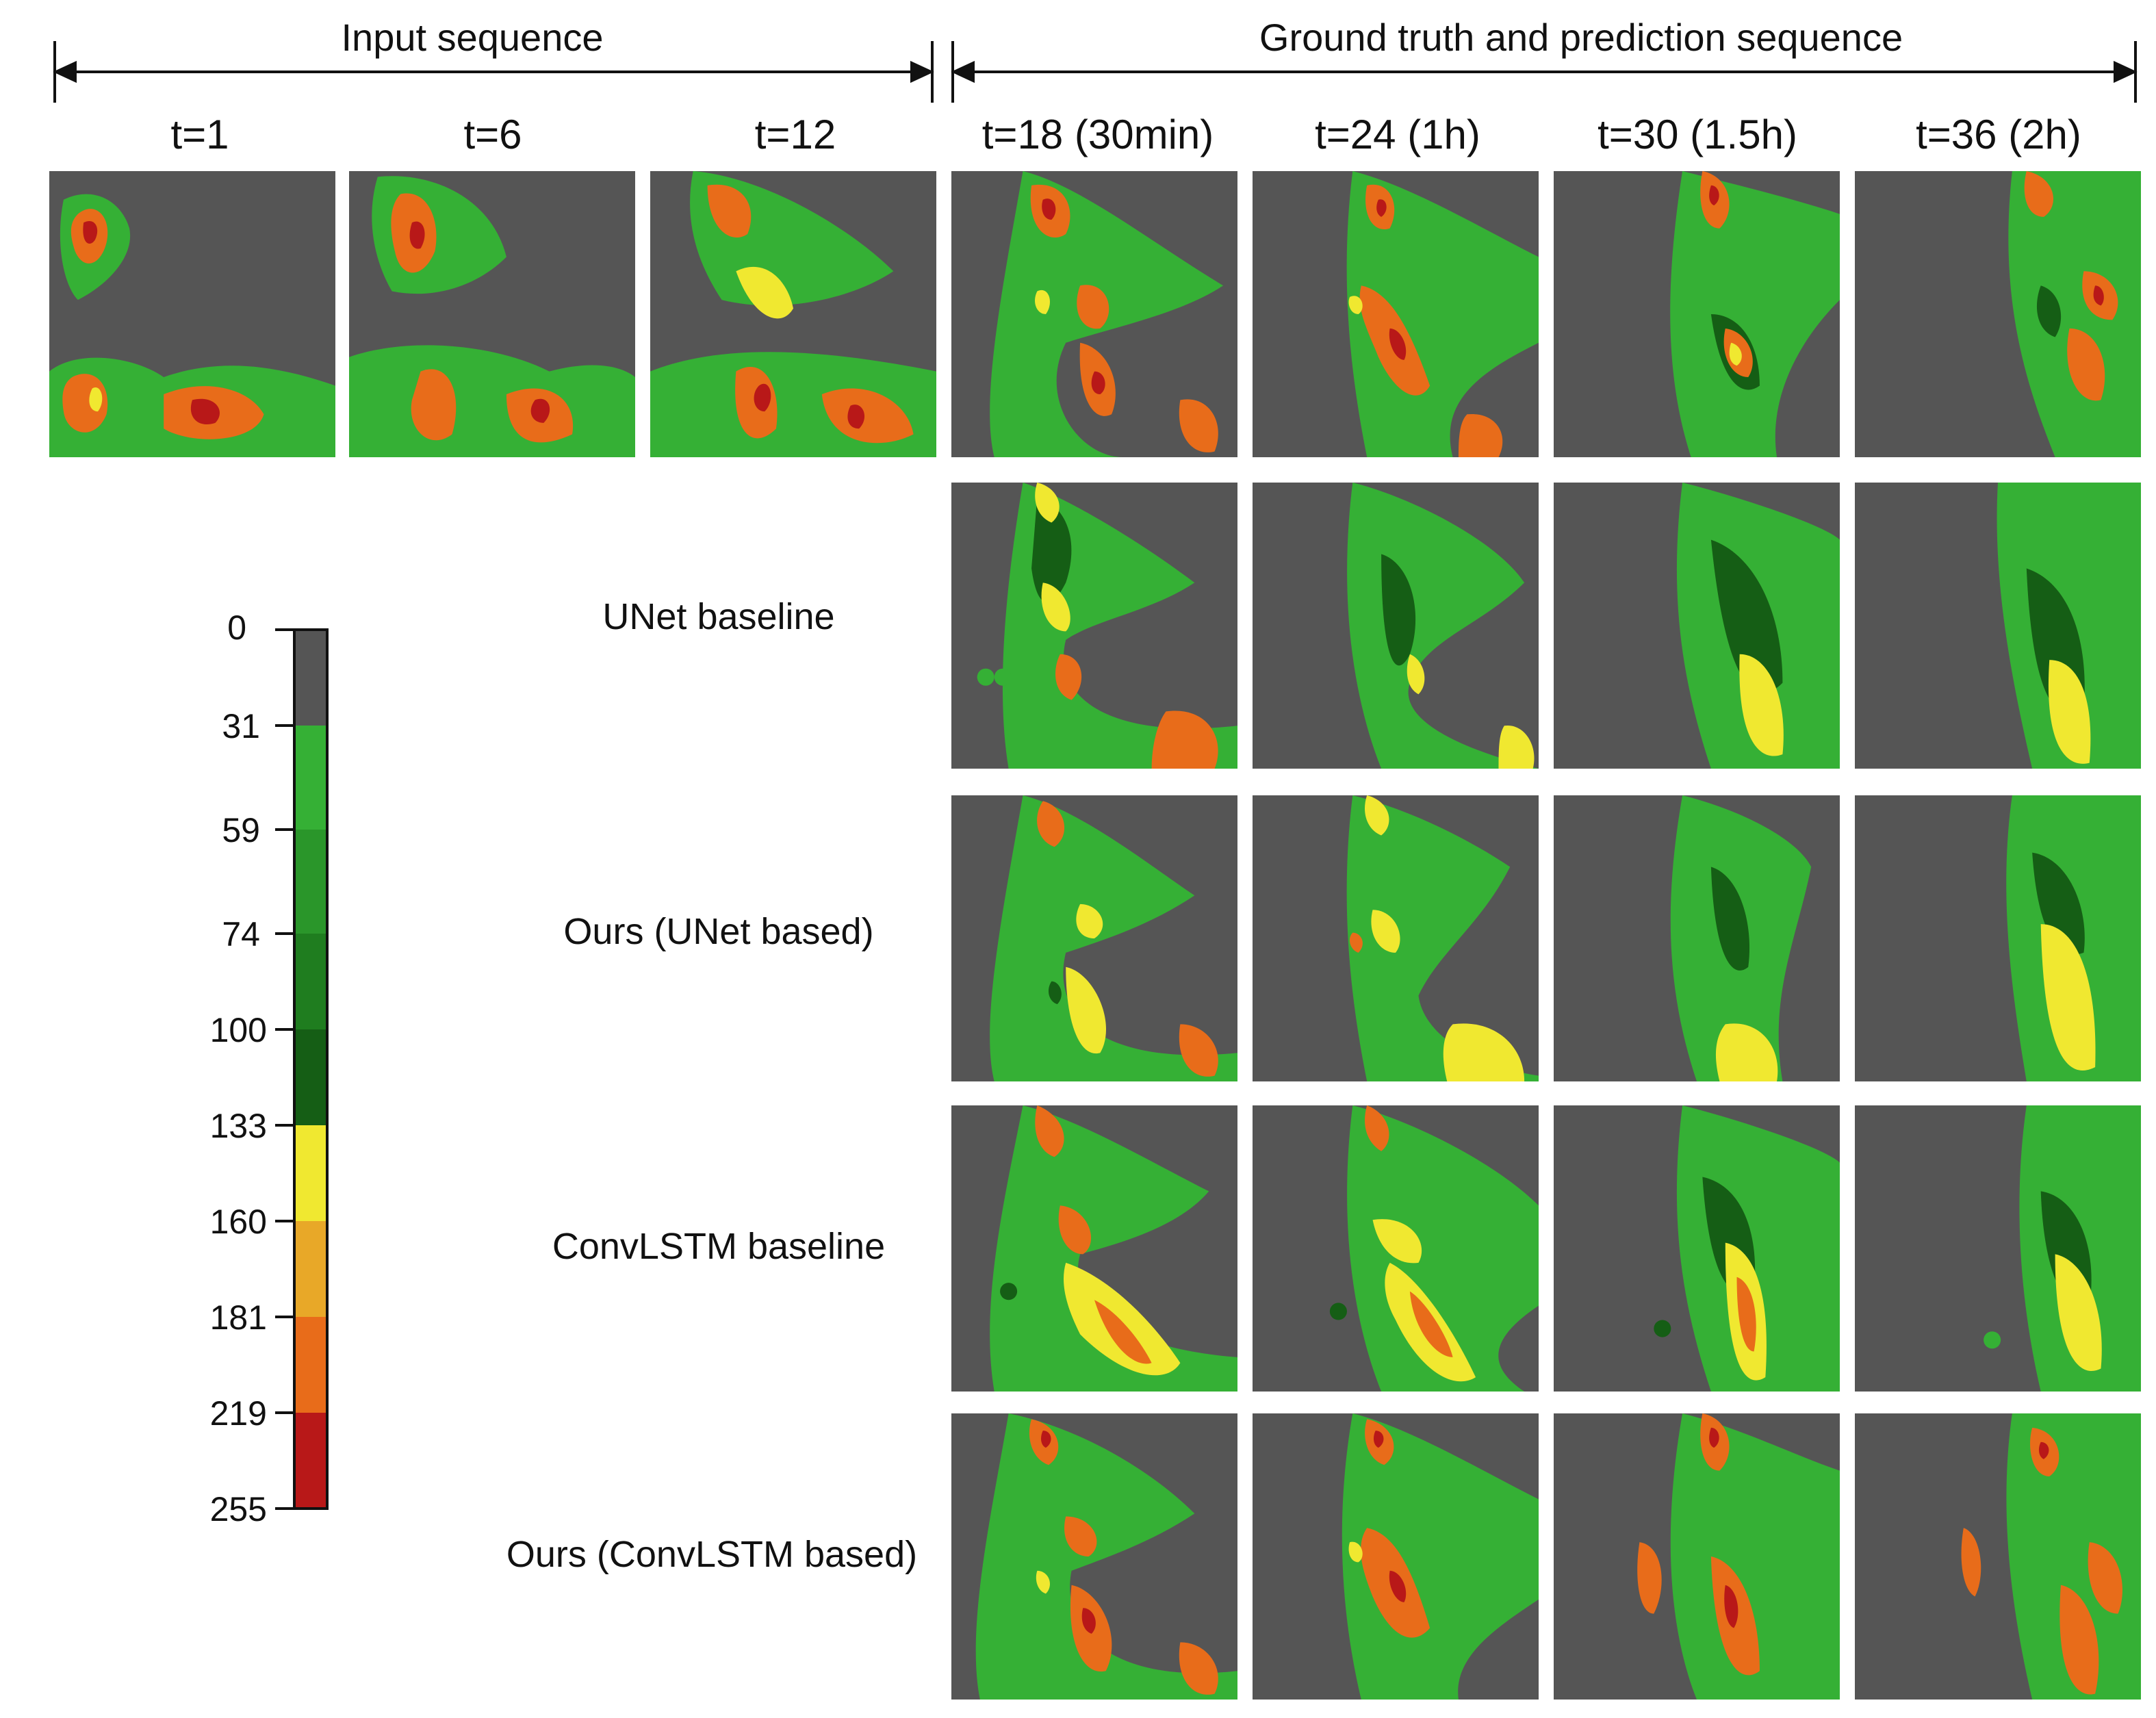  Describe the element at coordinates (241, 726) in the screenshot. I see `cb-label-31: 31` at that location.